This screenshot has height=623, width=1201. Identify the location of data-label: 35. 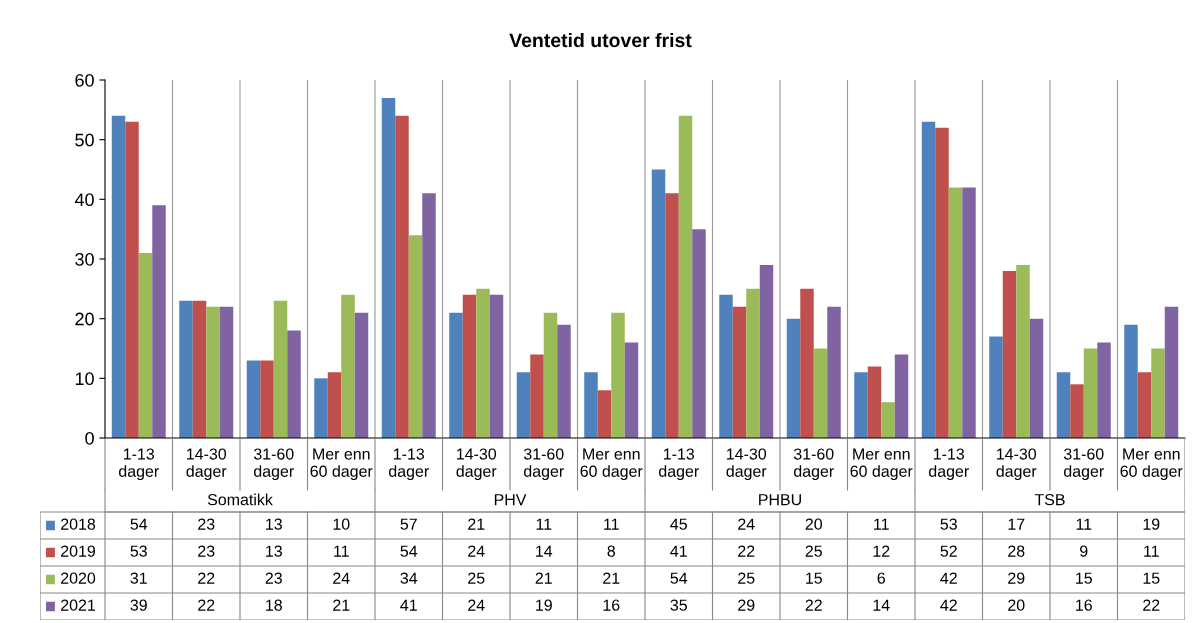
(678, 605).